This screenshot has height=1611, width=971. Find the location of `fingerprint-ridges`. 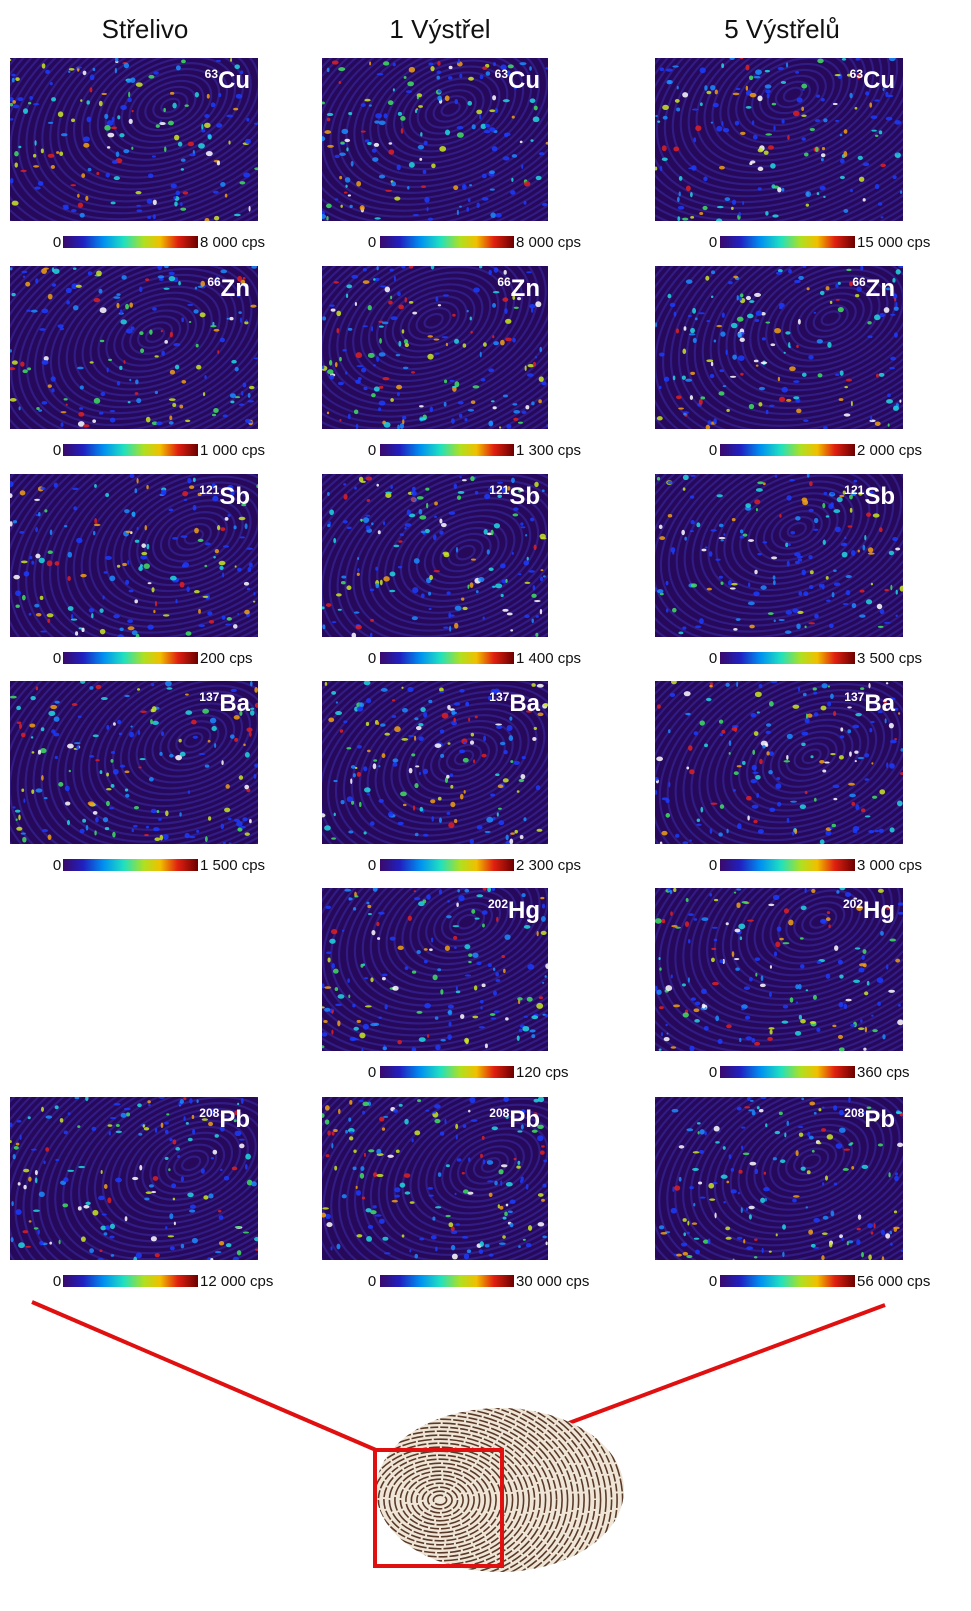

fingerprint-ridges is located at coordinates (500, 1490).